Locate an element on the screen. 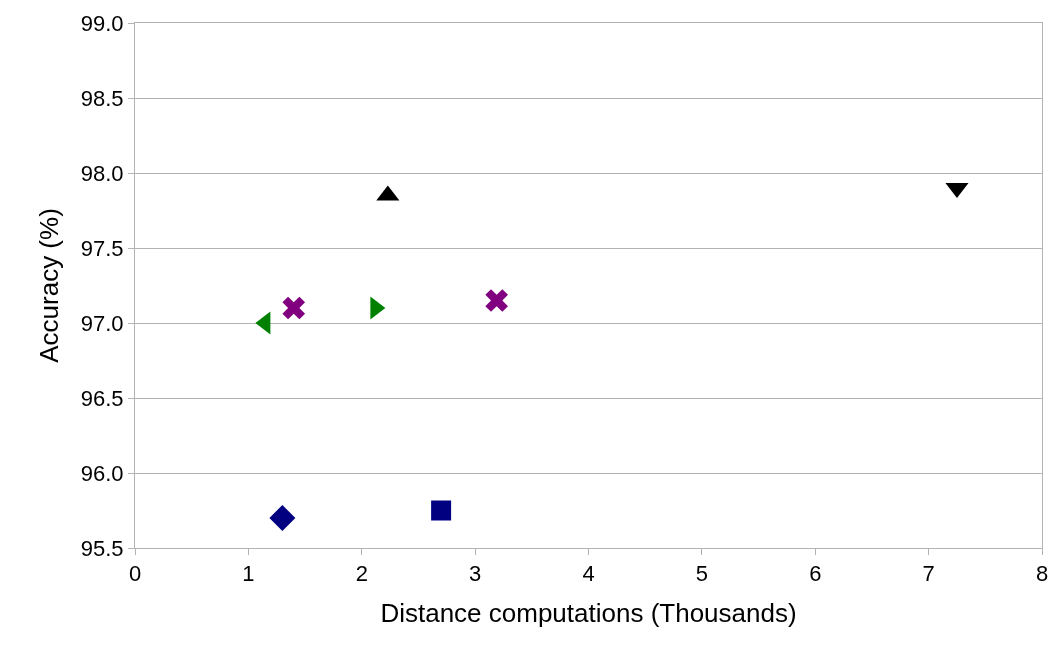 The image size is (1059, 655). x-tick-label: 2 is located at coordinates (361, 574).